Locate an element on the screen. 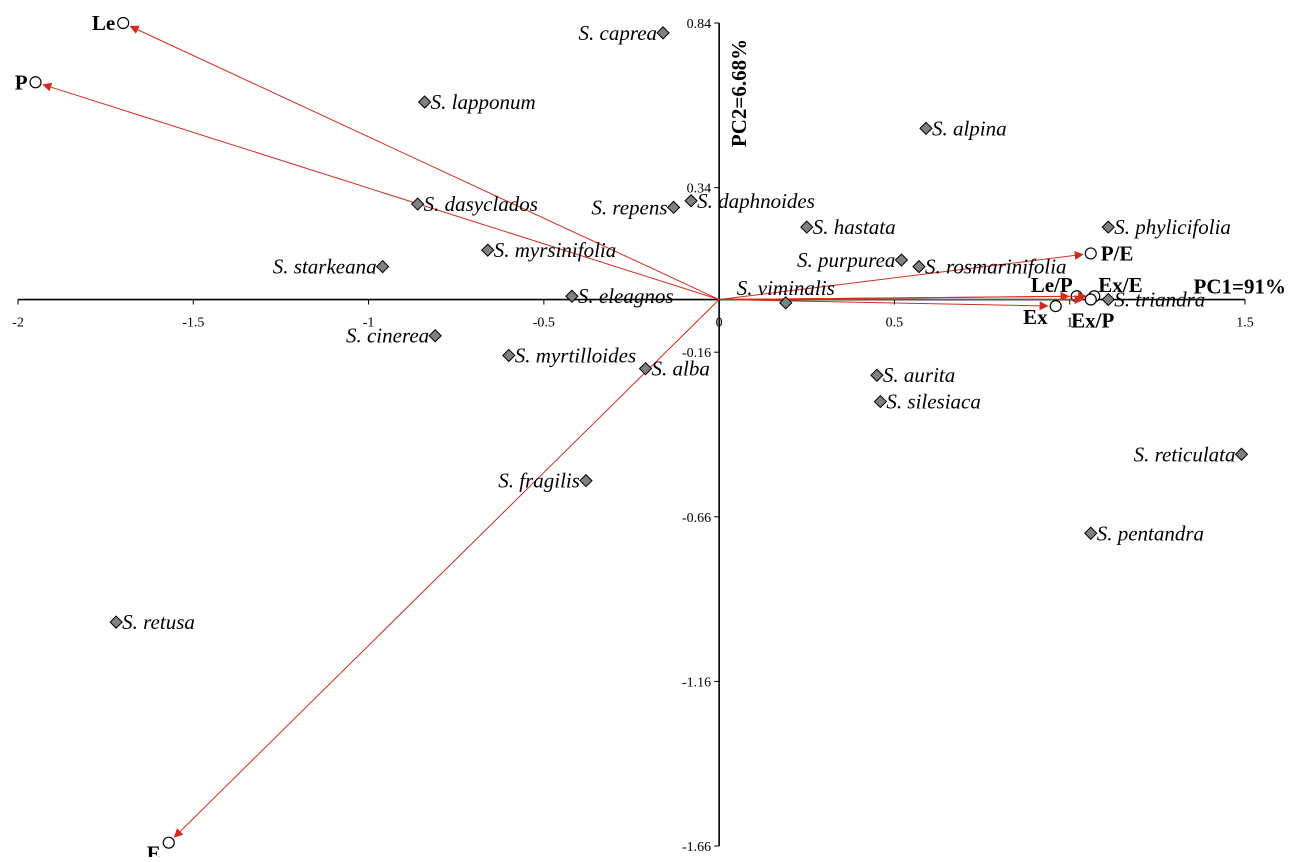 The height and width of the screenshot is (862, 1303). variable-label-le-p: Le/P is located at coordinates (1052, 285).